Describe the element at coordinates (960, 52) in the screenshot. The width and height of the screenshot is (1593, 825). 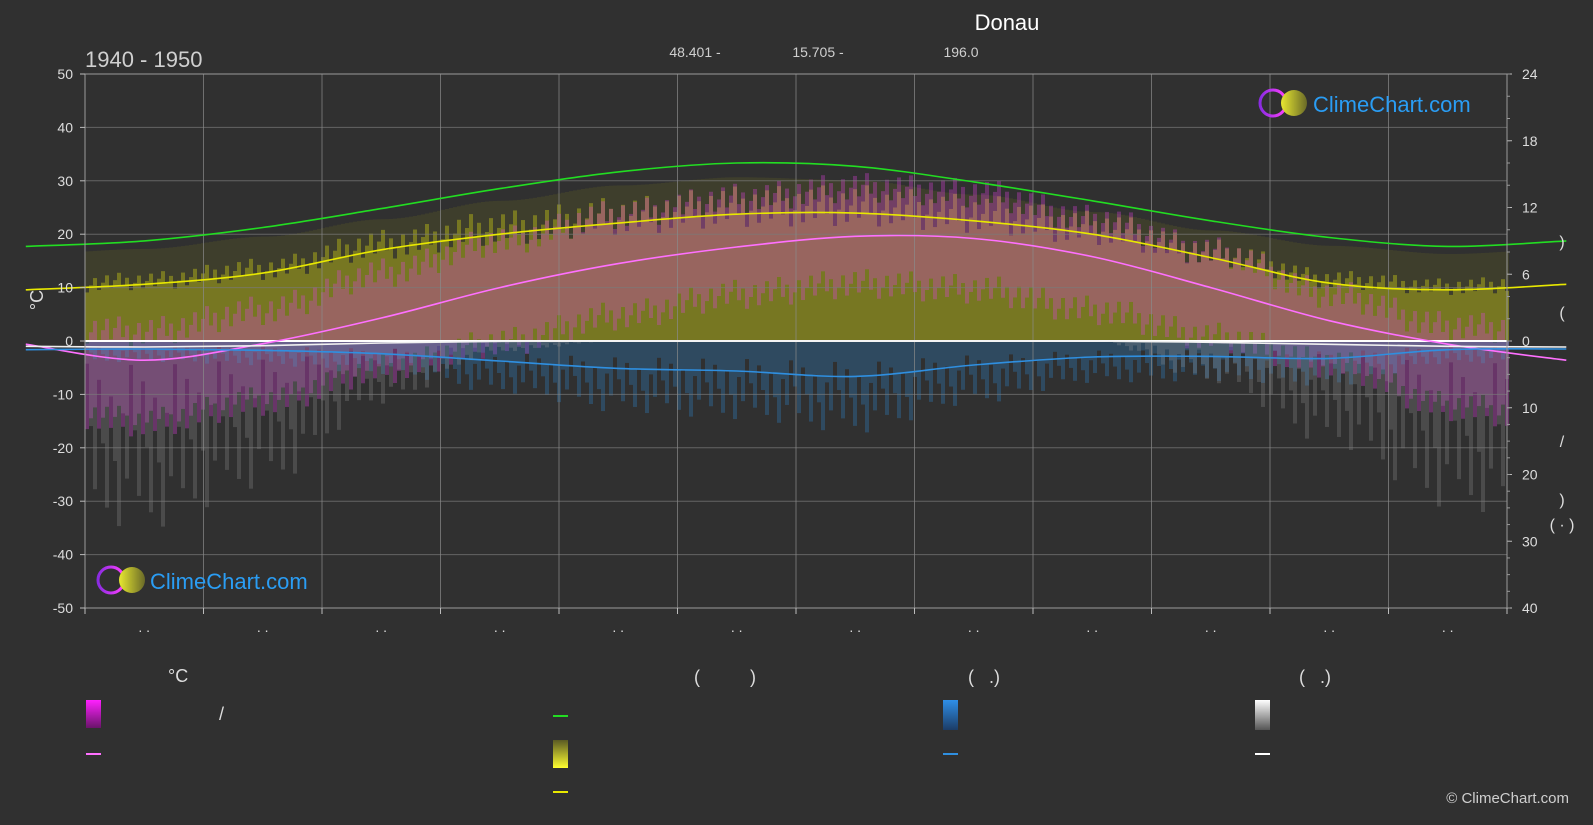
I see `elevation-label: 196.0` at that location.